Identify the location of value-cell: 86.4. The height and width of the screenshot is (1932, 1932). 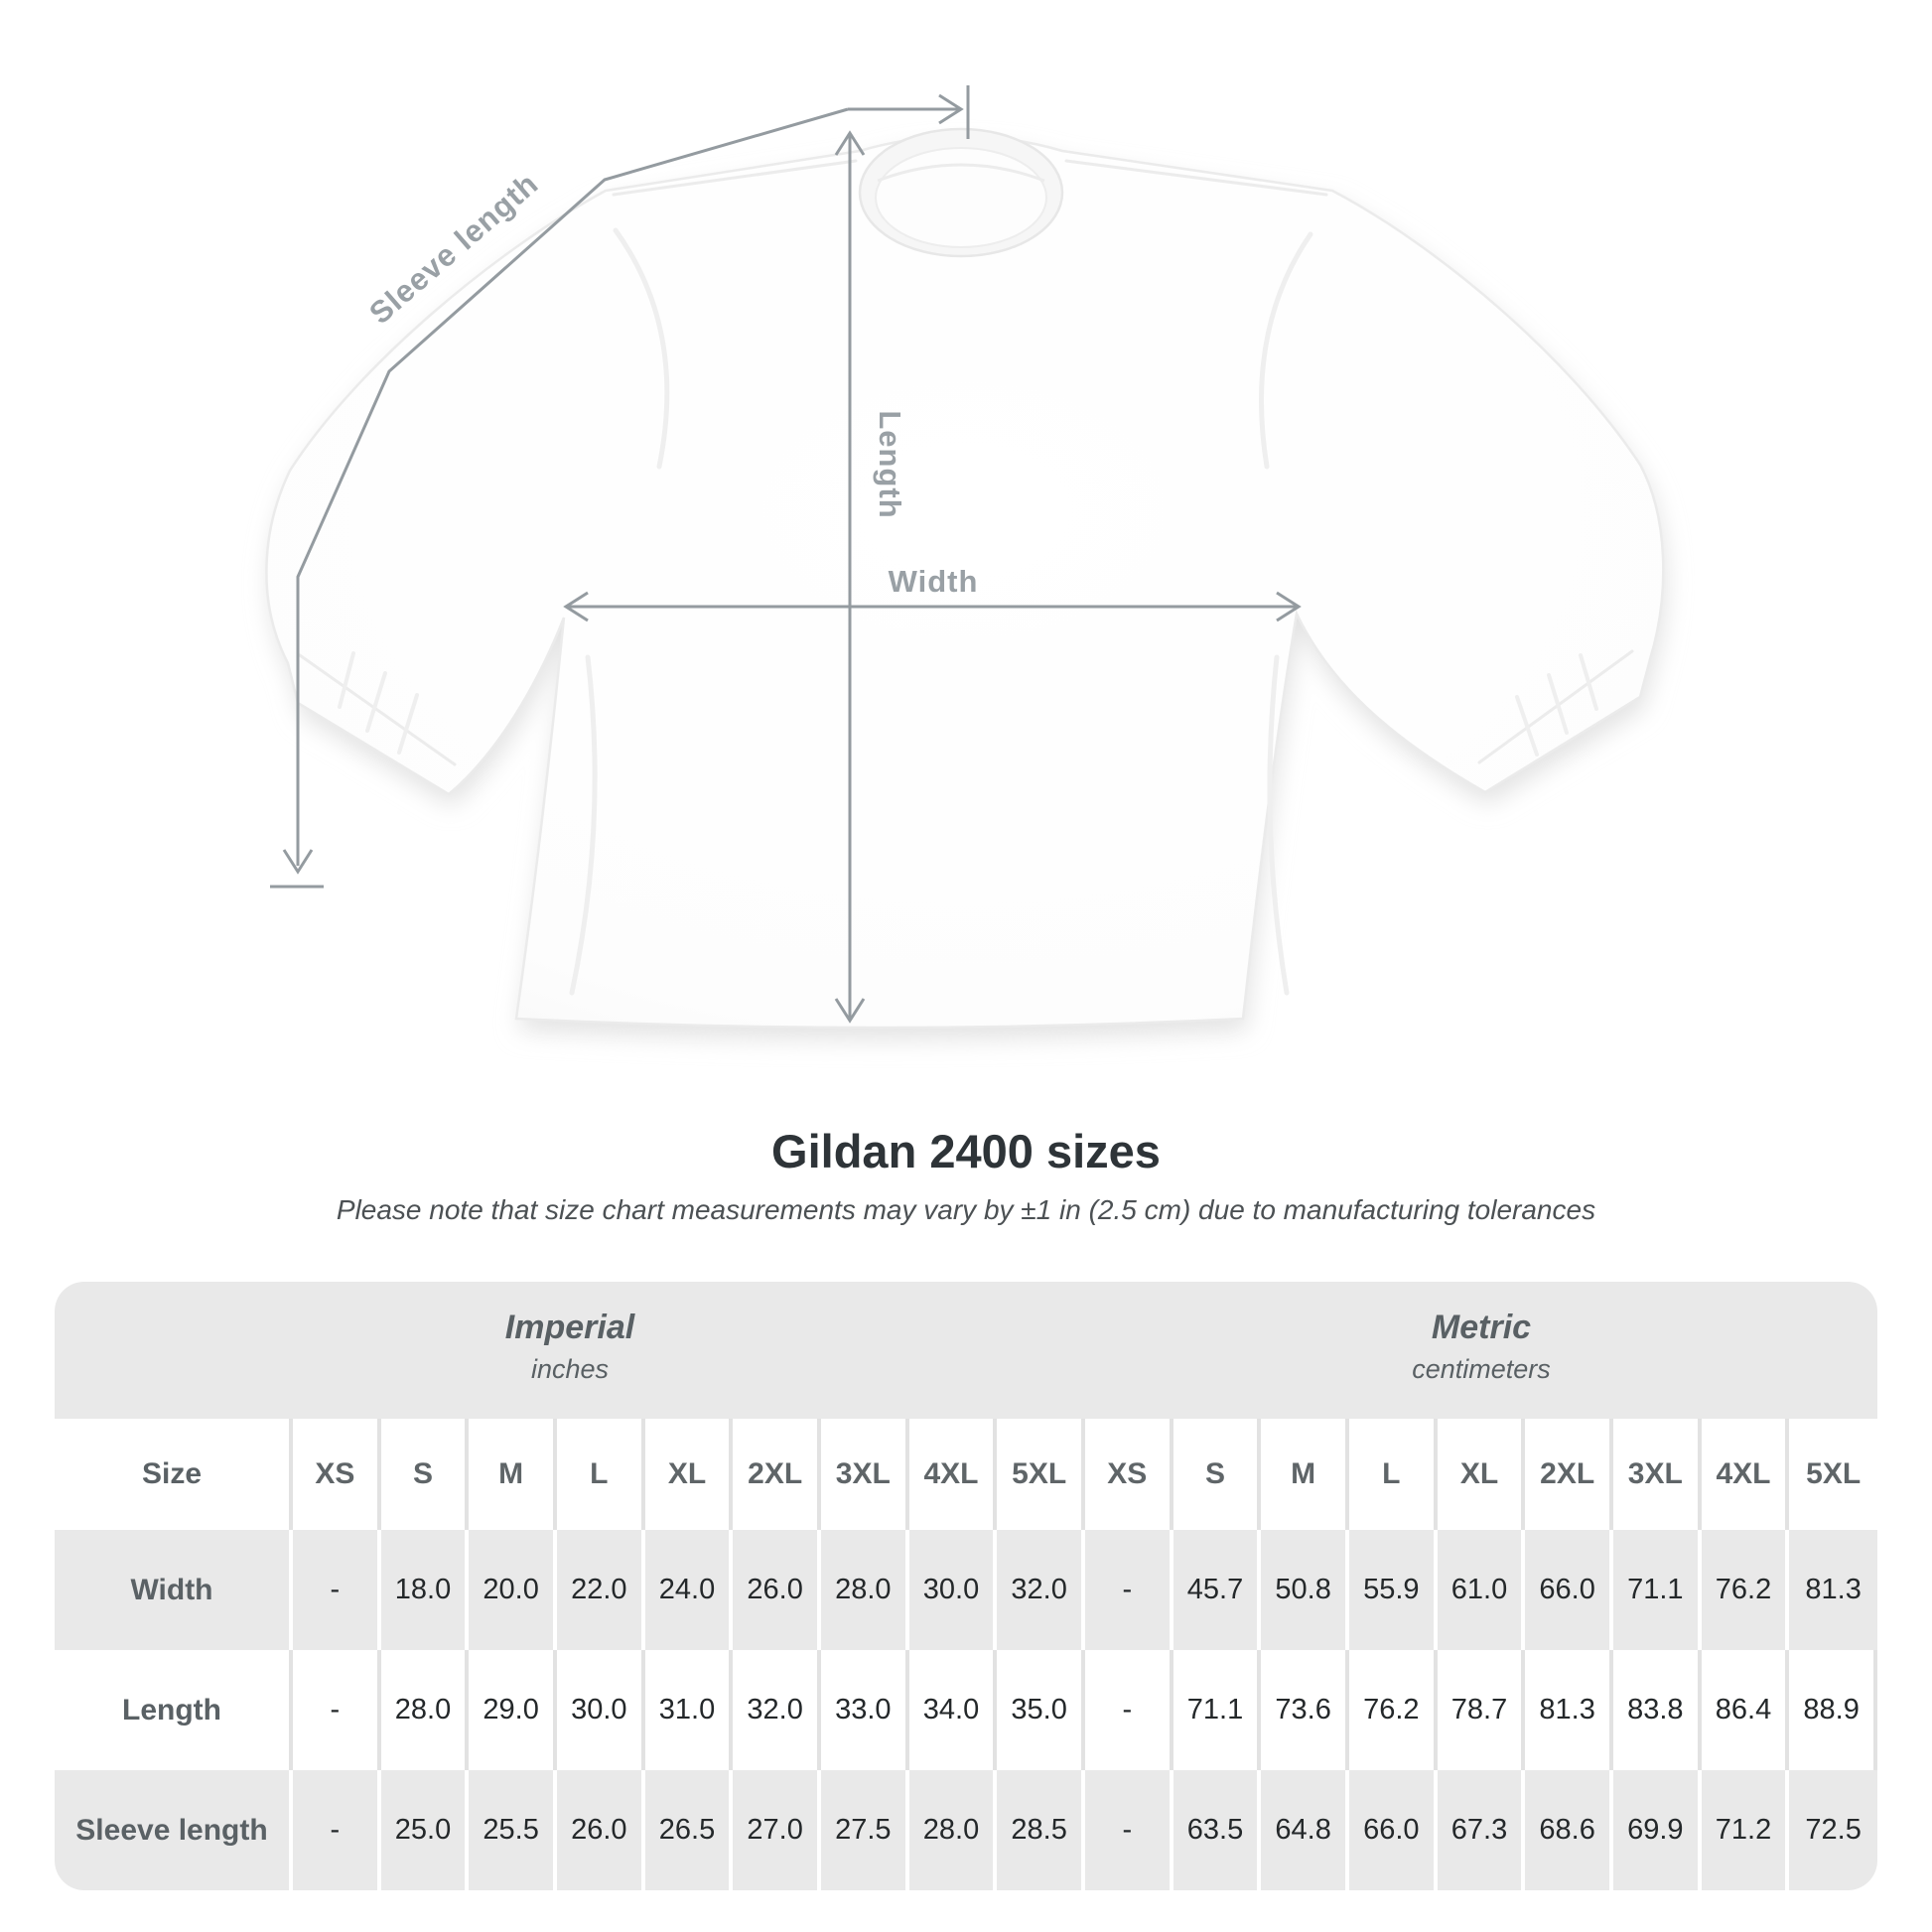
(1746, 1710).